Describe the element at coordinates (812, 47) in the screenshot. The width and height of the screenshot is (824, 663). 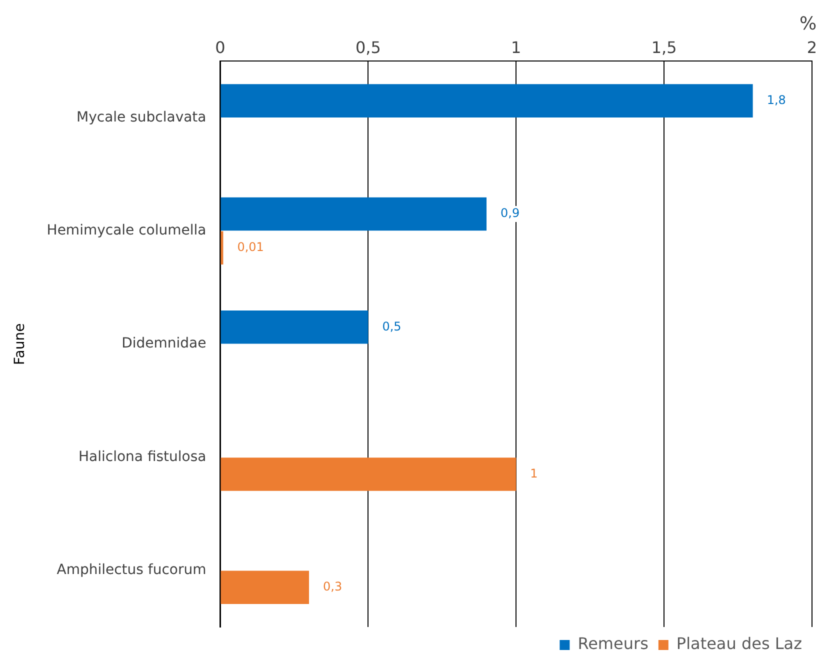
I see `x-tick-label: 2` at that location.